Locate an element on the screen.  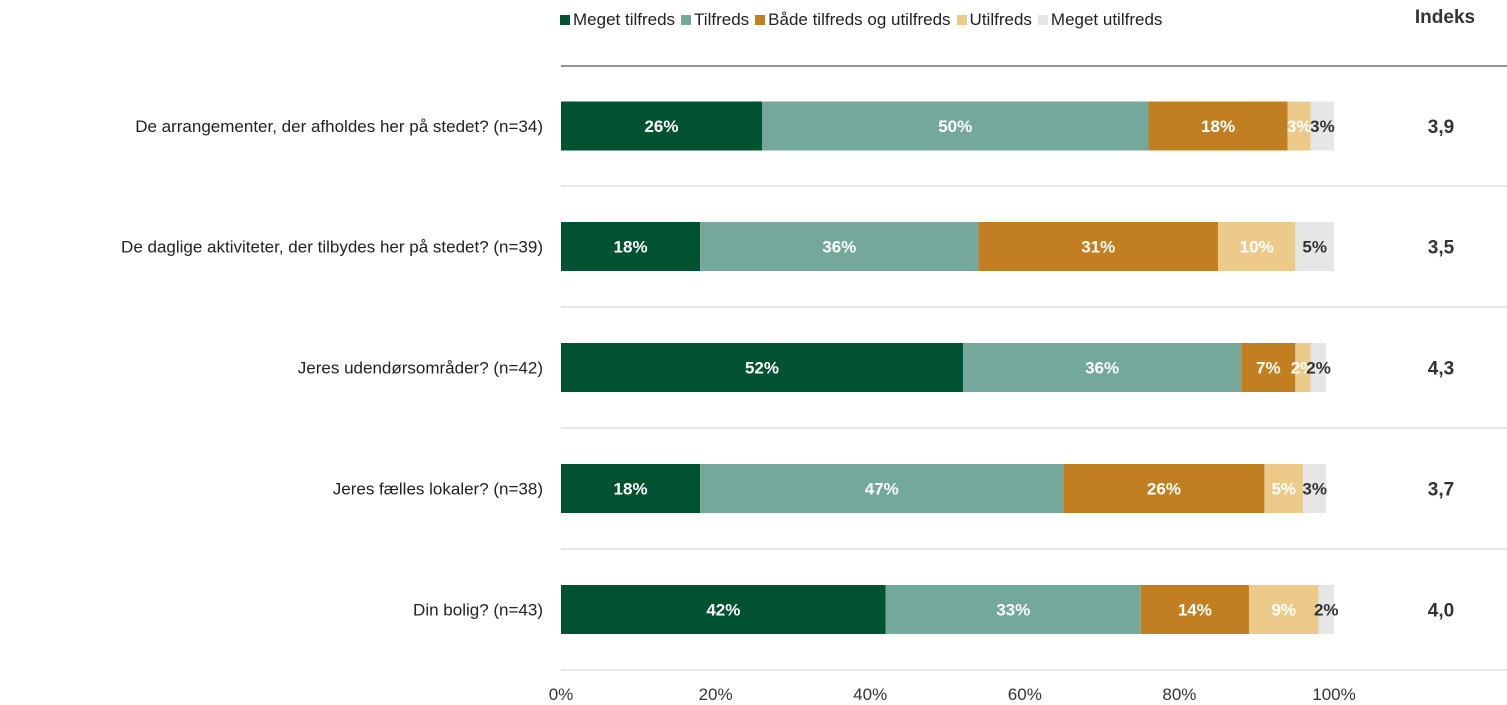
data-label: 10% is located at coordinates (1257, 247).